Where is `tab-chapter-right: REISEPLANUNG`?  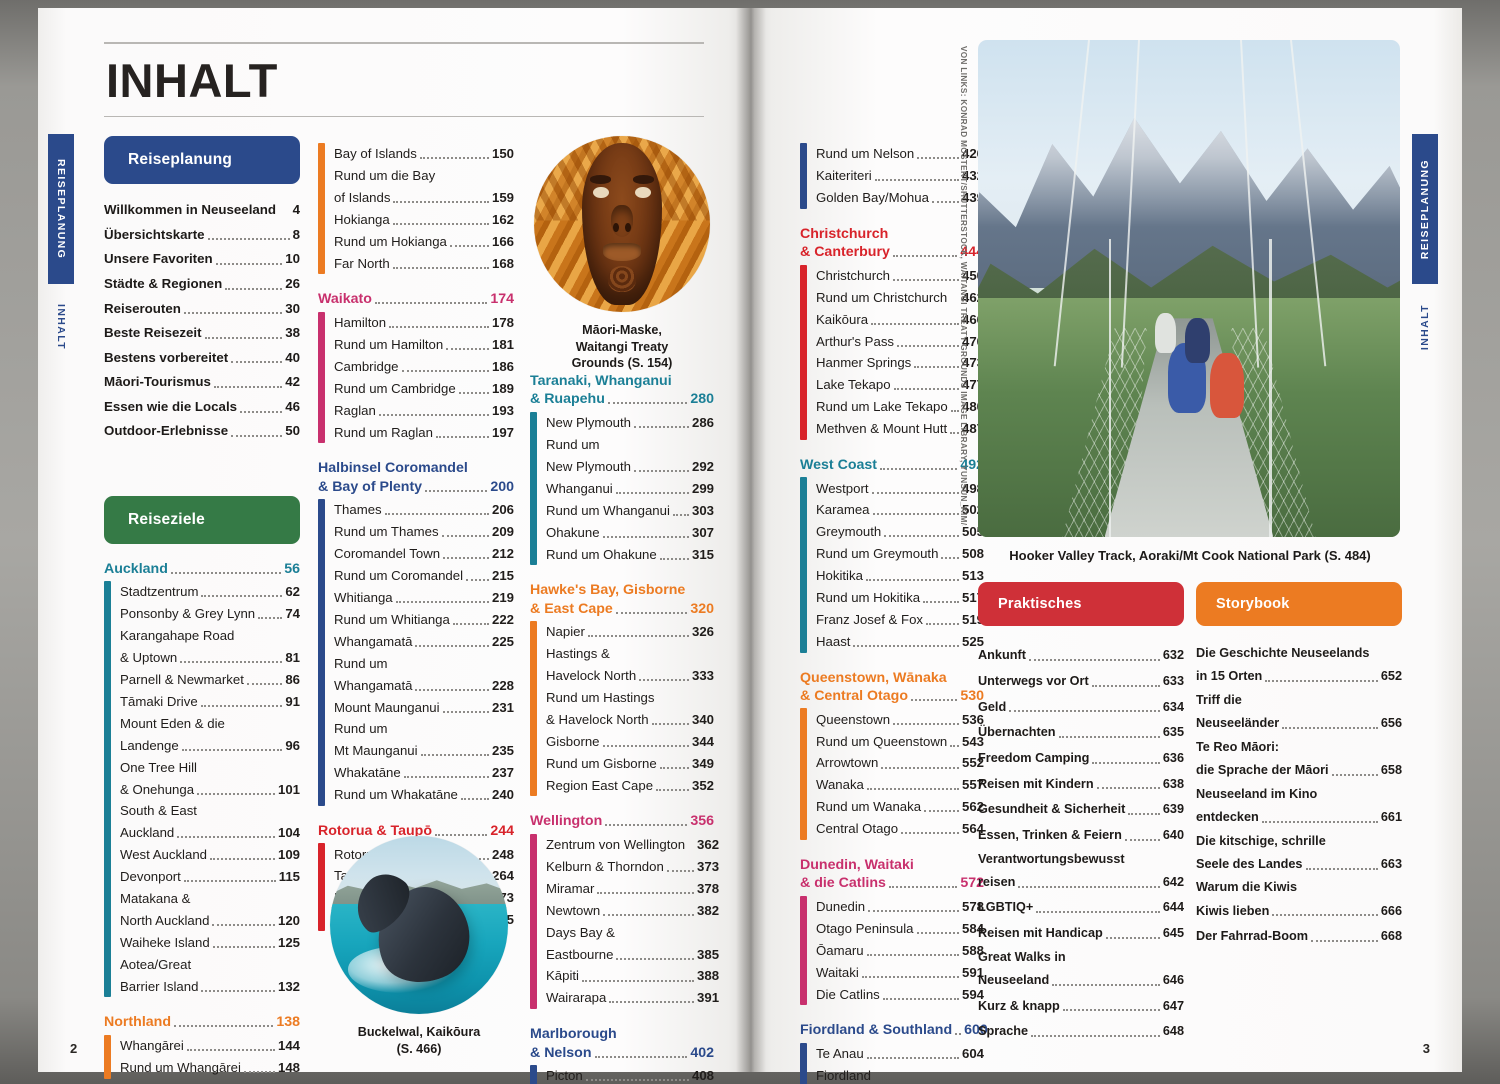 tab-chapter-right: REISEPLANUNG is located at coordinates (1425, 209).